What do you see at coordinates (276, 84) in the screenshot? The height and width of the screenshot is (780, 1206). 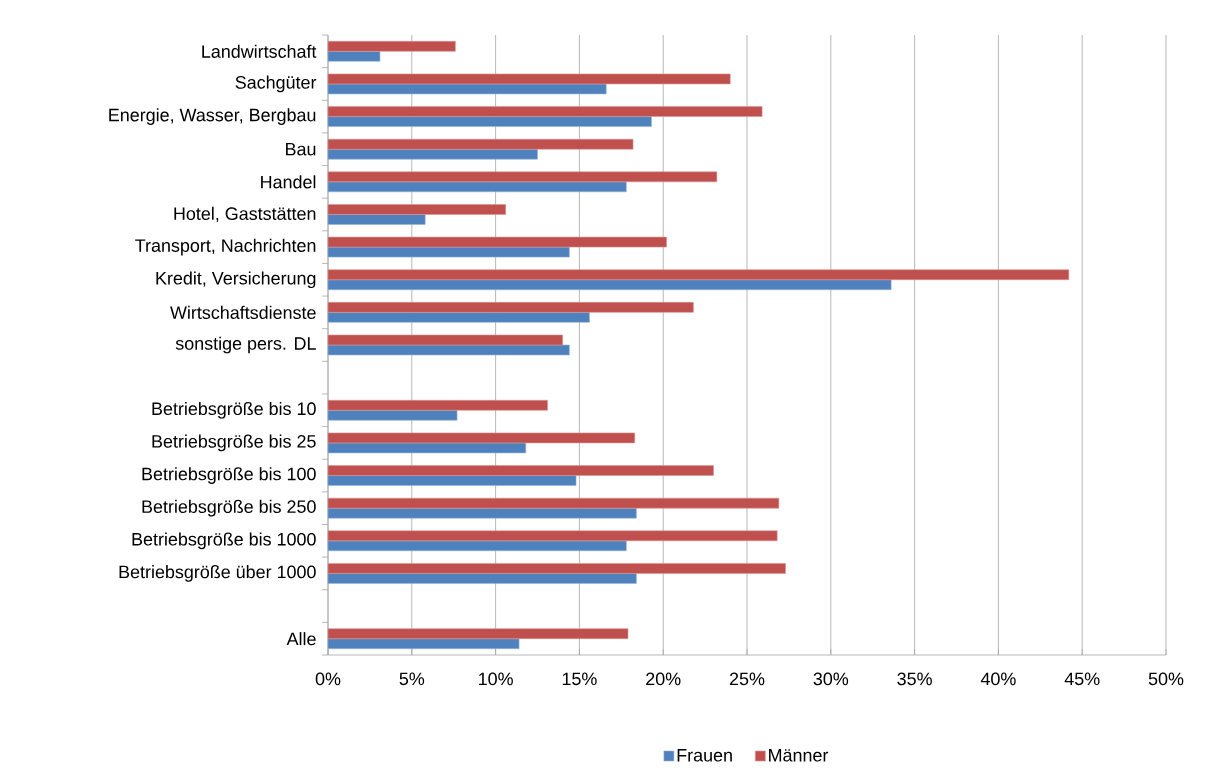 I see `y-tick-label: Sachgüter` at bounding box center [276, 84].